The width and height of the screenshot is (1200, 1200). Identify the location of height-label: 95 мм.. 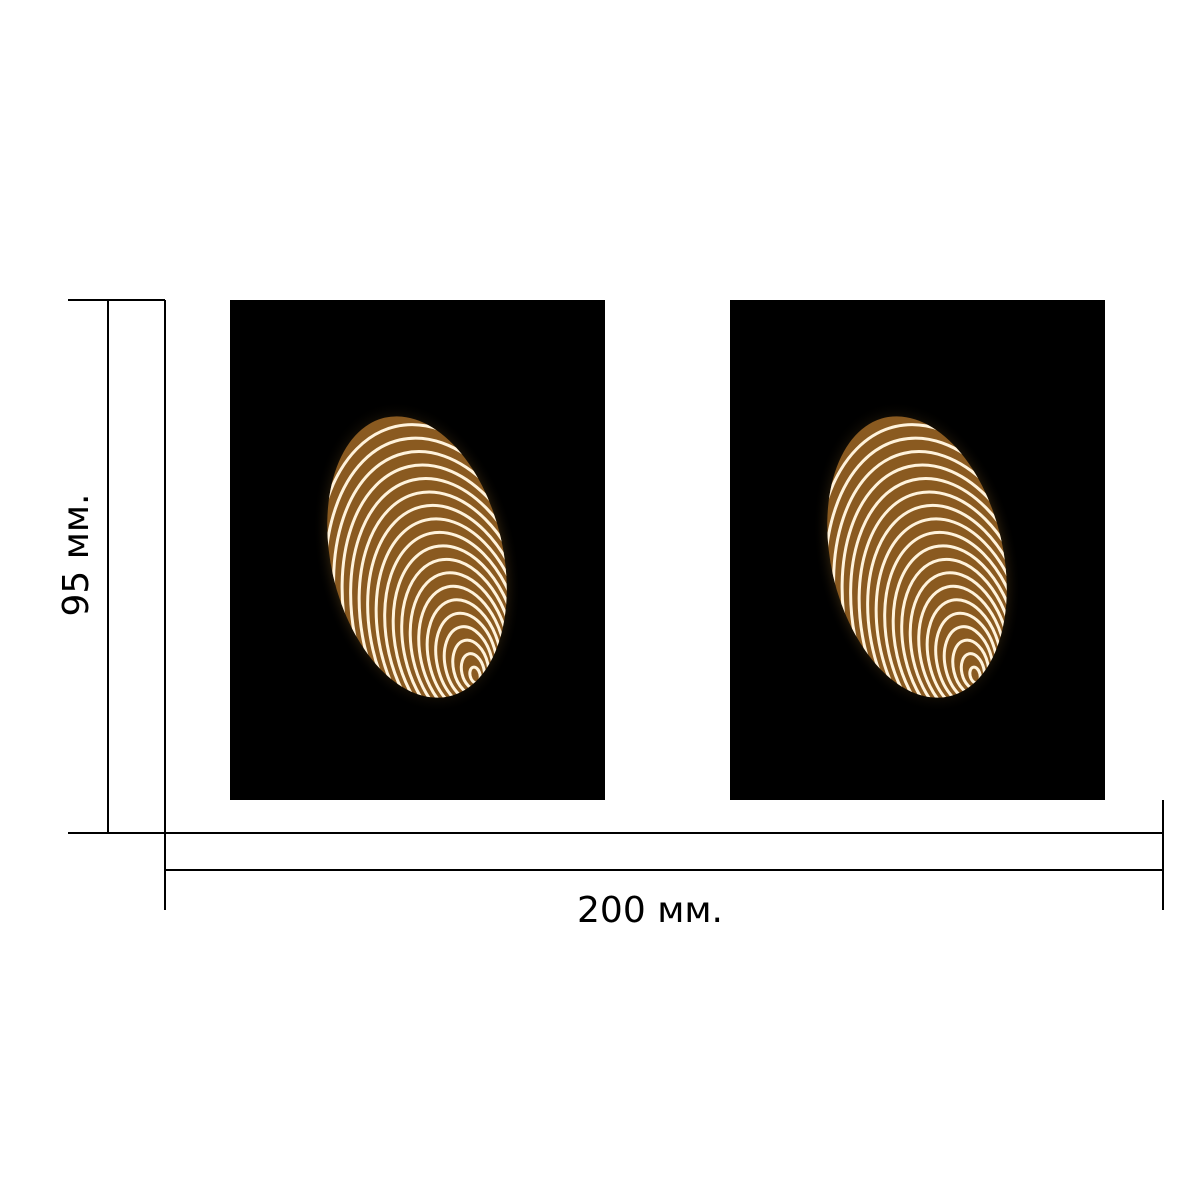
(76, 554).